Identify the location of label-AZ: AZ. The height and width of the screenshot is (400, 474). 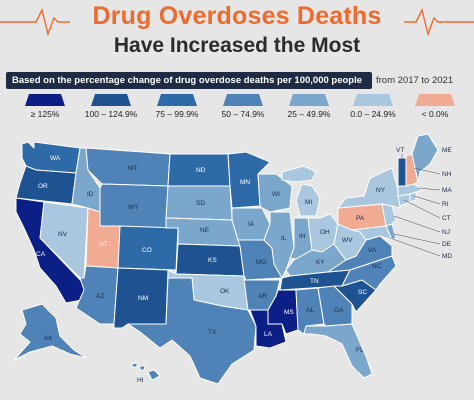
(100, 296).